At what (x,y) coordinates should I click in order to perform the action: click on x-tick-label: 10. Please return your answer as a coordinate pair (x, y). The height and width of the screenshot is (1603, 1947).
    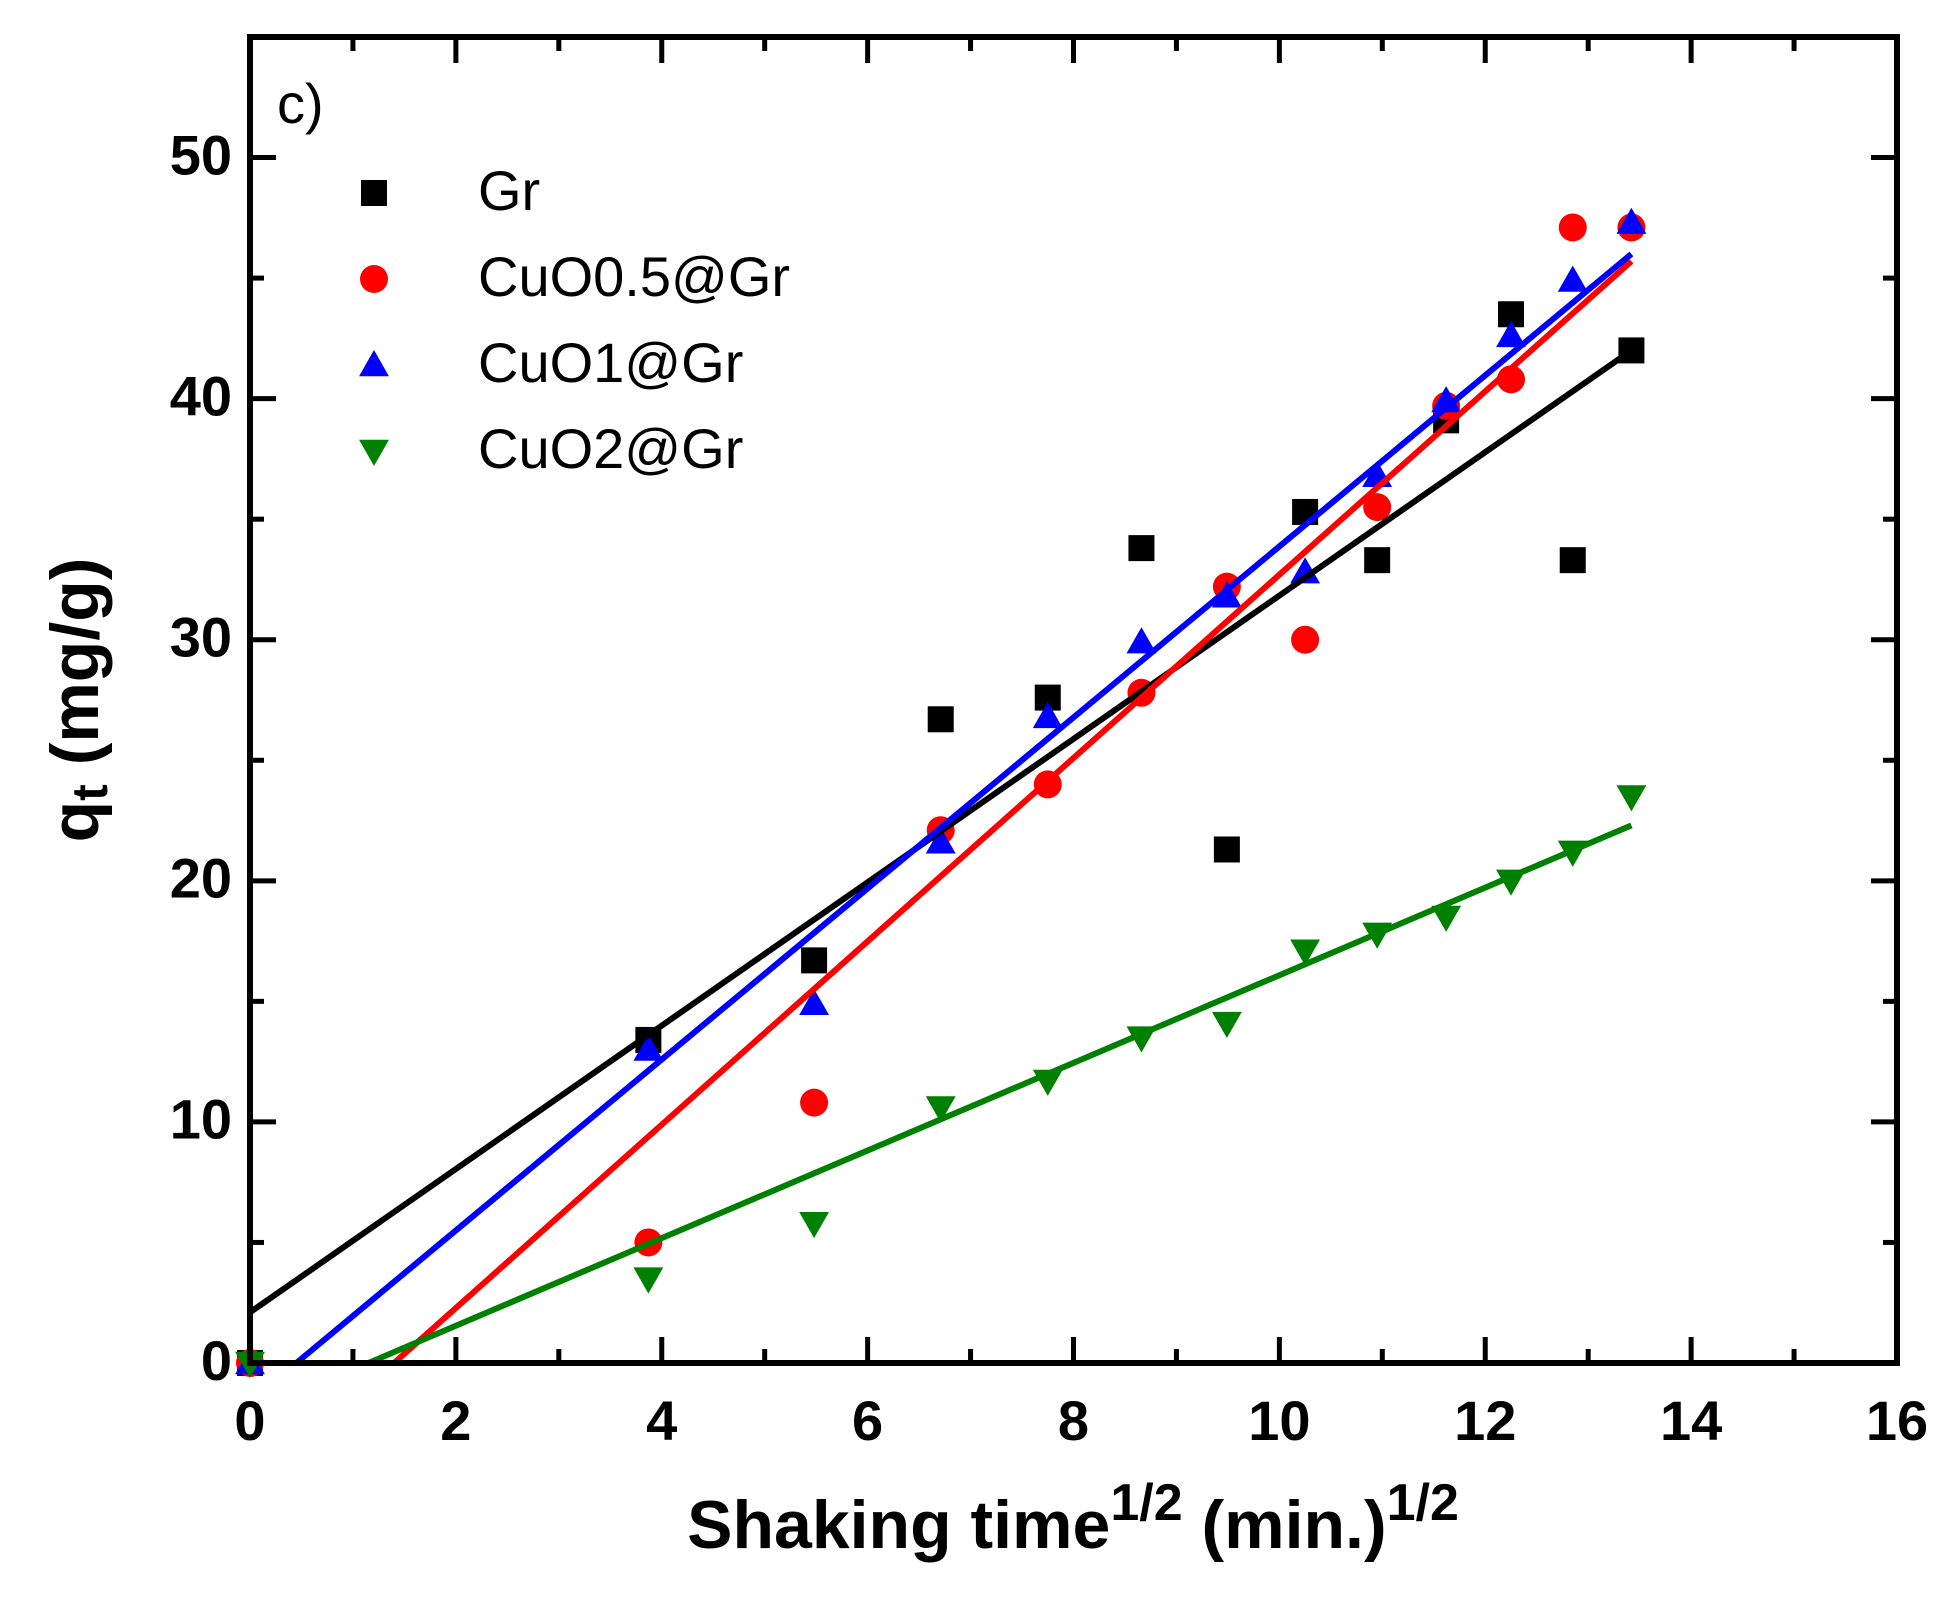
    Looking at the image, I should click on (1279, 1420).